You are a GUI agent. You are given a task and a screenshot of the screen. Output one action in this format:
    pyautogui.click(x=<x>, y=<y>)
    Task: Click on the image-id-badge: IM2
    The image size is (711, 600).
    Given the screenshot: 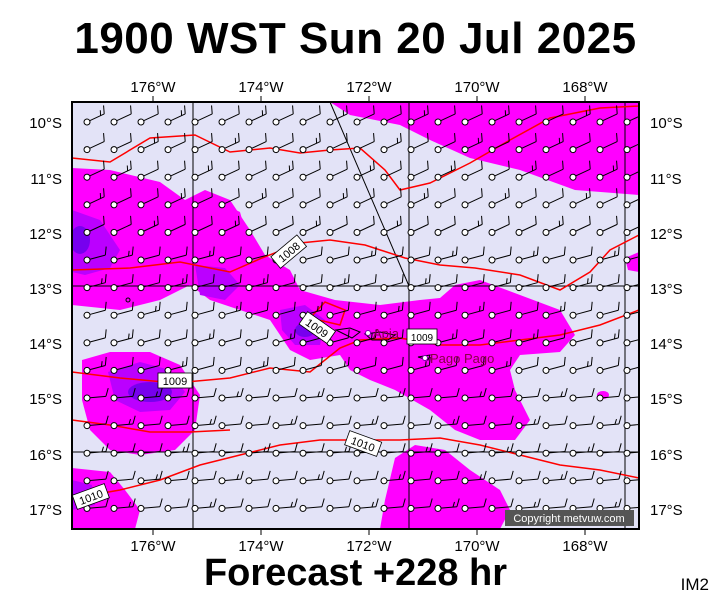 What is the action you would take?
    pyautogui.click(x=694, y=584)
    